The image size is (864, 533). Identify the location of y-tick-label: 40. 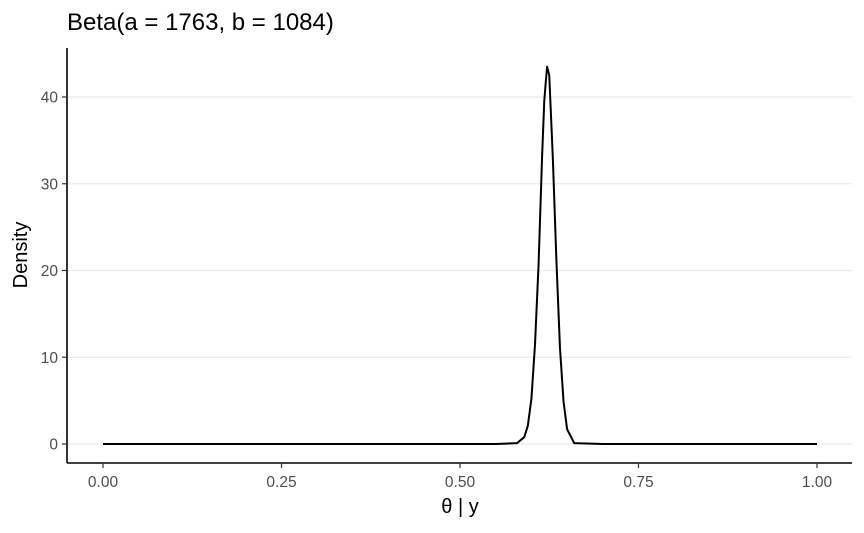
(50, 98).